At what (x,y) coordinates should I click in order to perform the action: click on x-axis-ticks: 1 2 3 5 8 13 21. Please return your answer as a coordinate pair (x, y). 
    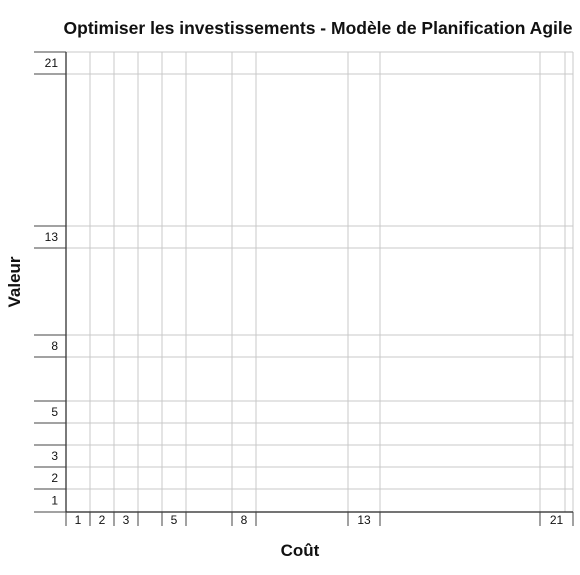
    Looking at the image, I should click on (319, 519).